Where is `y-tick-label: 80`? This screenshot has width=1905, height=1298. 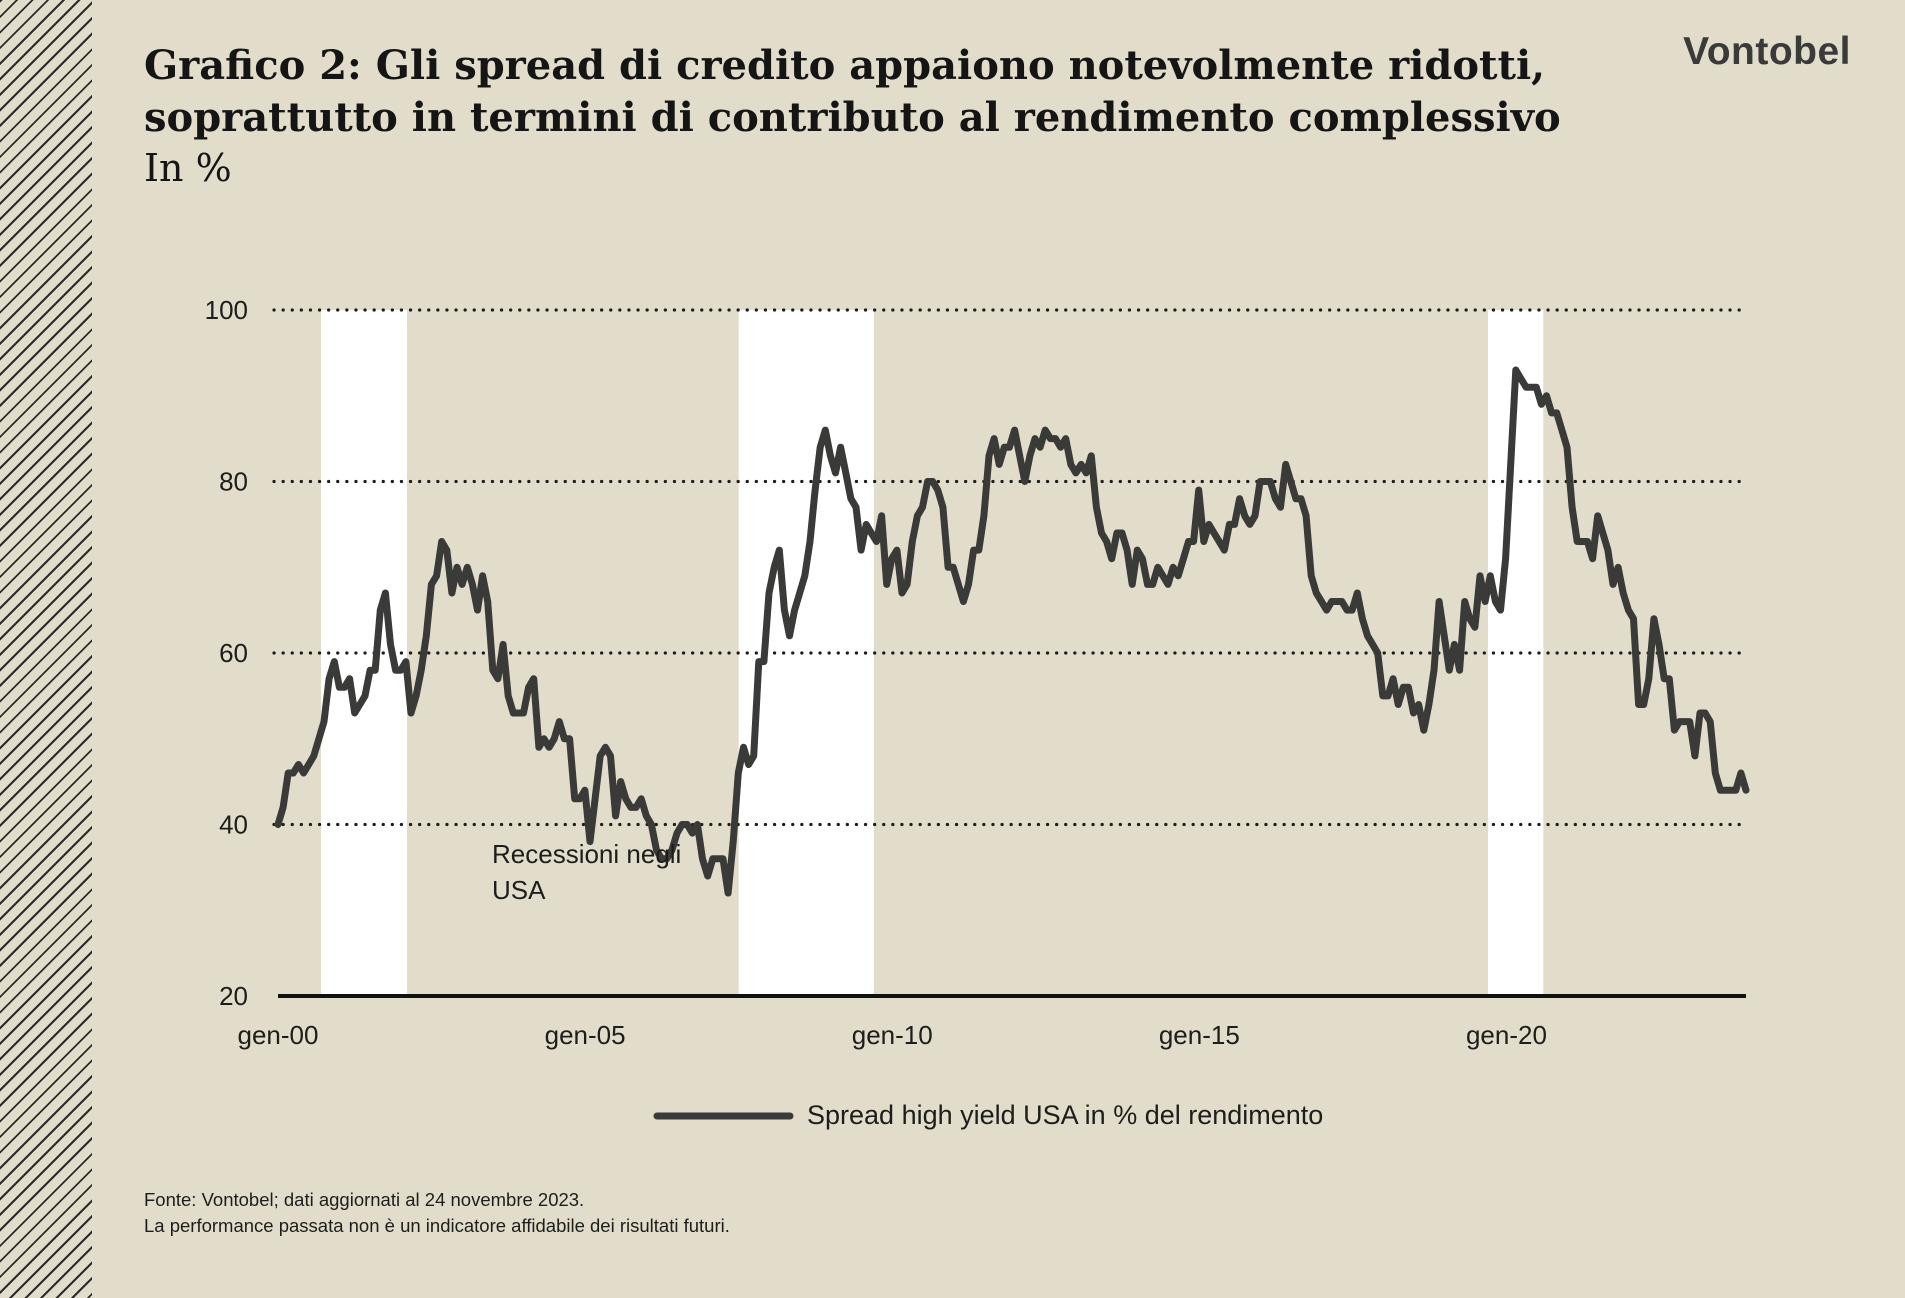 y-tick-label: 80 is located at coordinates (233, 482).